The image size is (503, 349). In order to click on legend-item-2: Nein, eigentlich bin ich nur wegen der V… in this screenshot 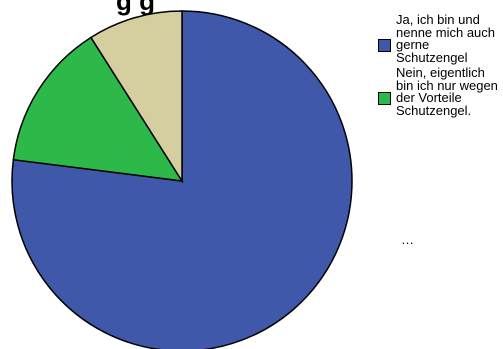, I will do `click(440, 91)`.